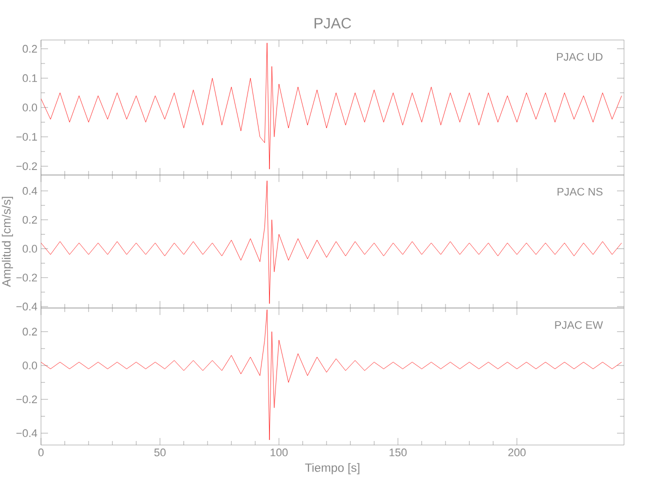  What do you see at coordinates (579, 325) in the screenshot?
I see `annotation: PJAC EW` at bounding box center [579, 325].